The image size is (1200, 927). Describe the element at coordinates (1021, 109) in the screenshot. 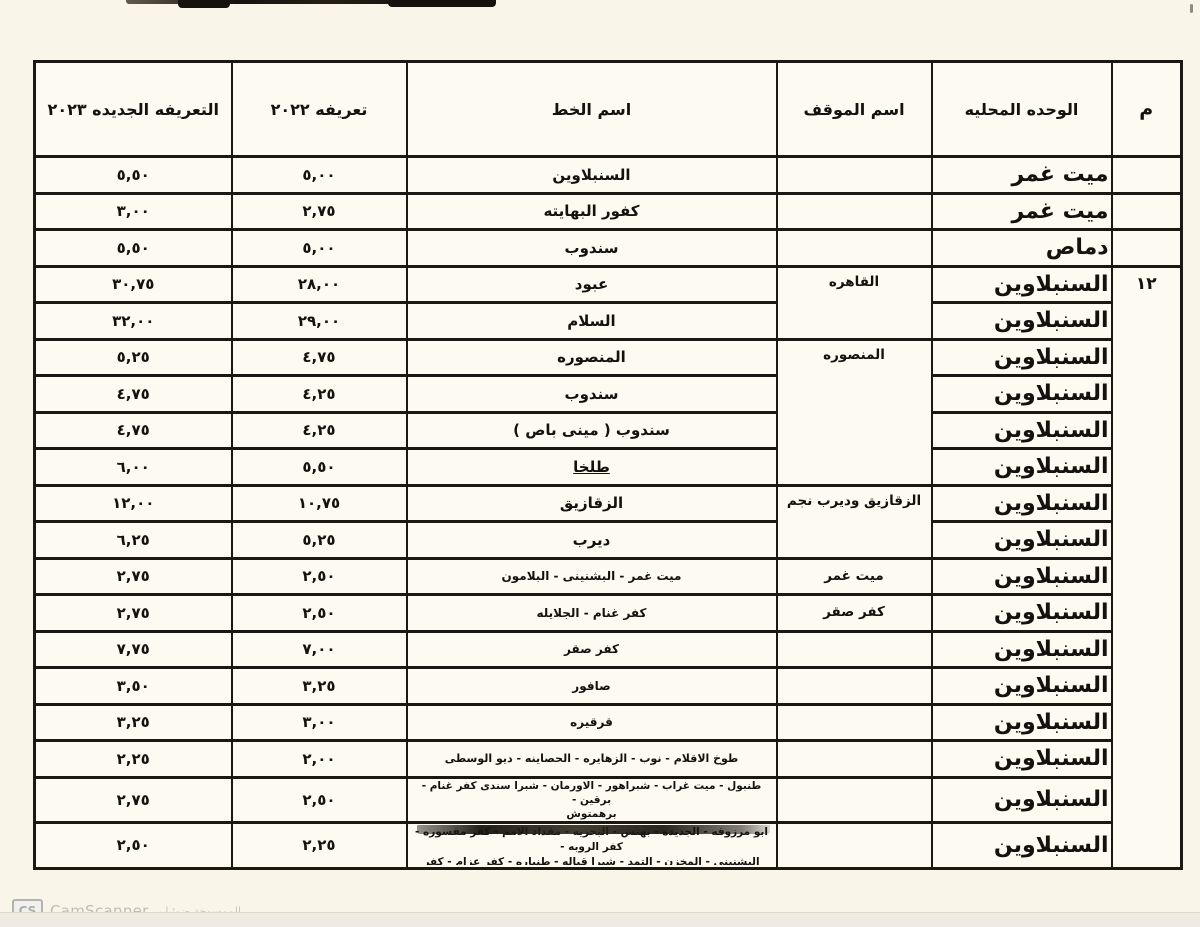

I see `col-header-unit: الوحده المحليه` at that location.